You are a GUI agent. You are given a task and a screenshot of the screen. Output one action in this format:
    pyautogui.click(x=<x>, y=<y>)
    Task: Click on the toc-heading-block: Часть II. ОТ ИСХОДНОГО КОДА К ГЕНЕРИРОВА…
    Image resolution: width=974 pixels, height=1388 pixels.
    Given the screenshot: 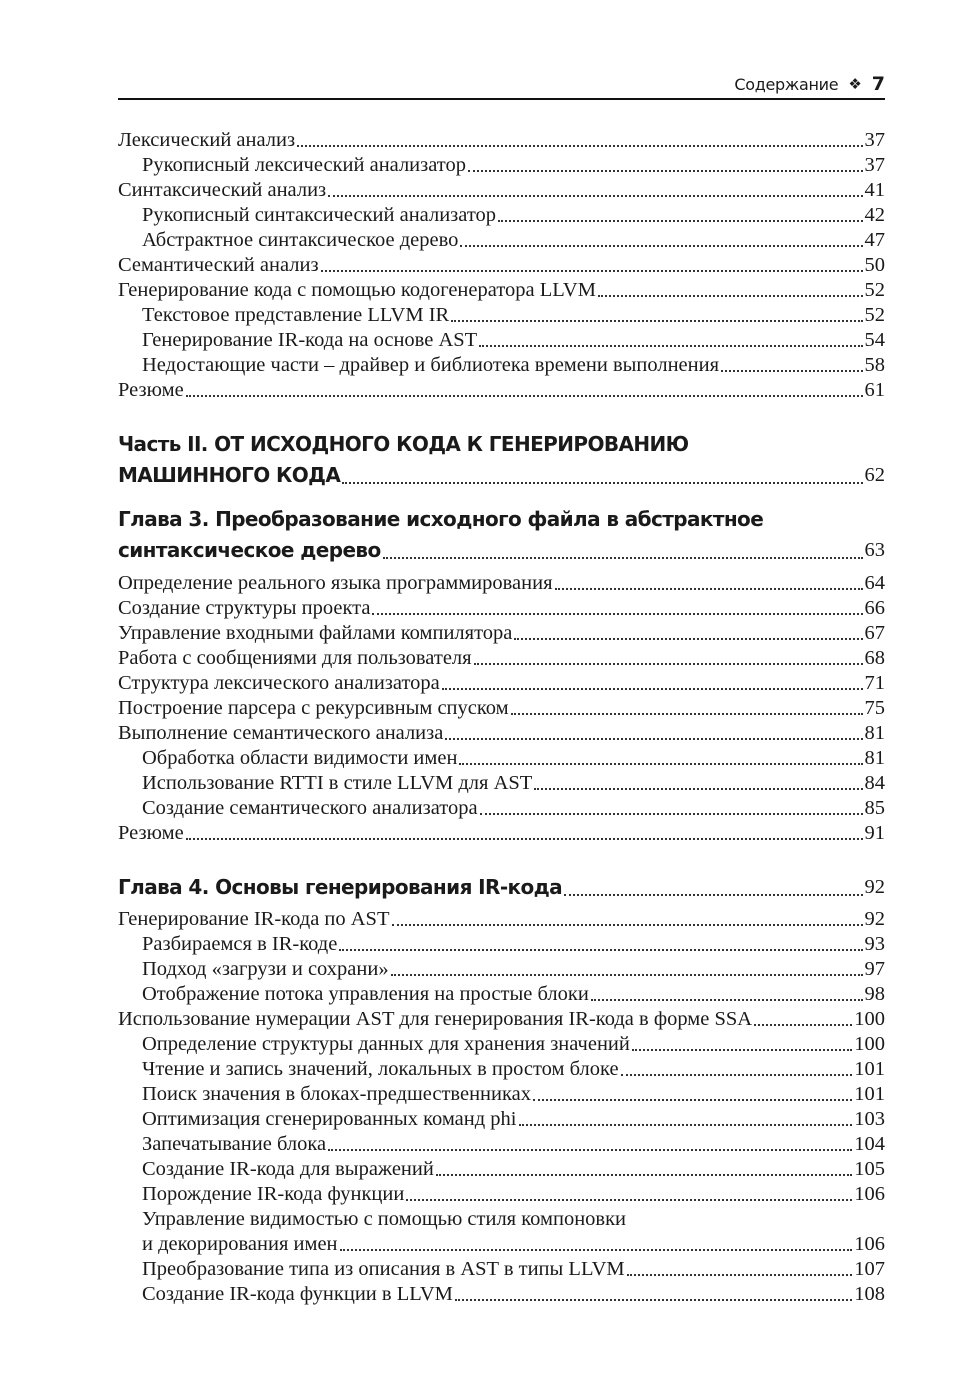 What is the action you would take?
    pyautogui.click(x=501, y=460)
    